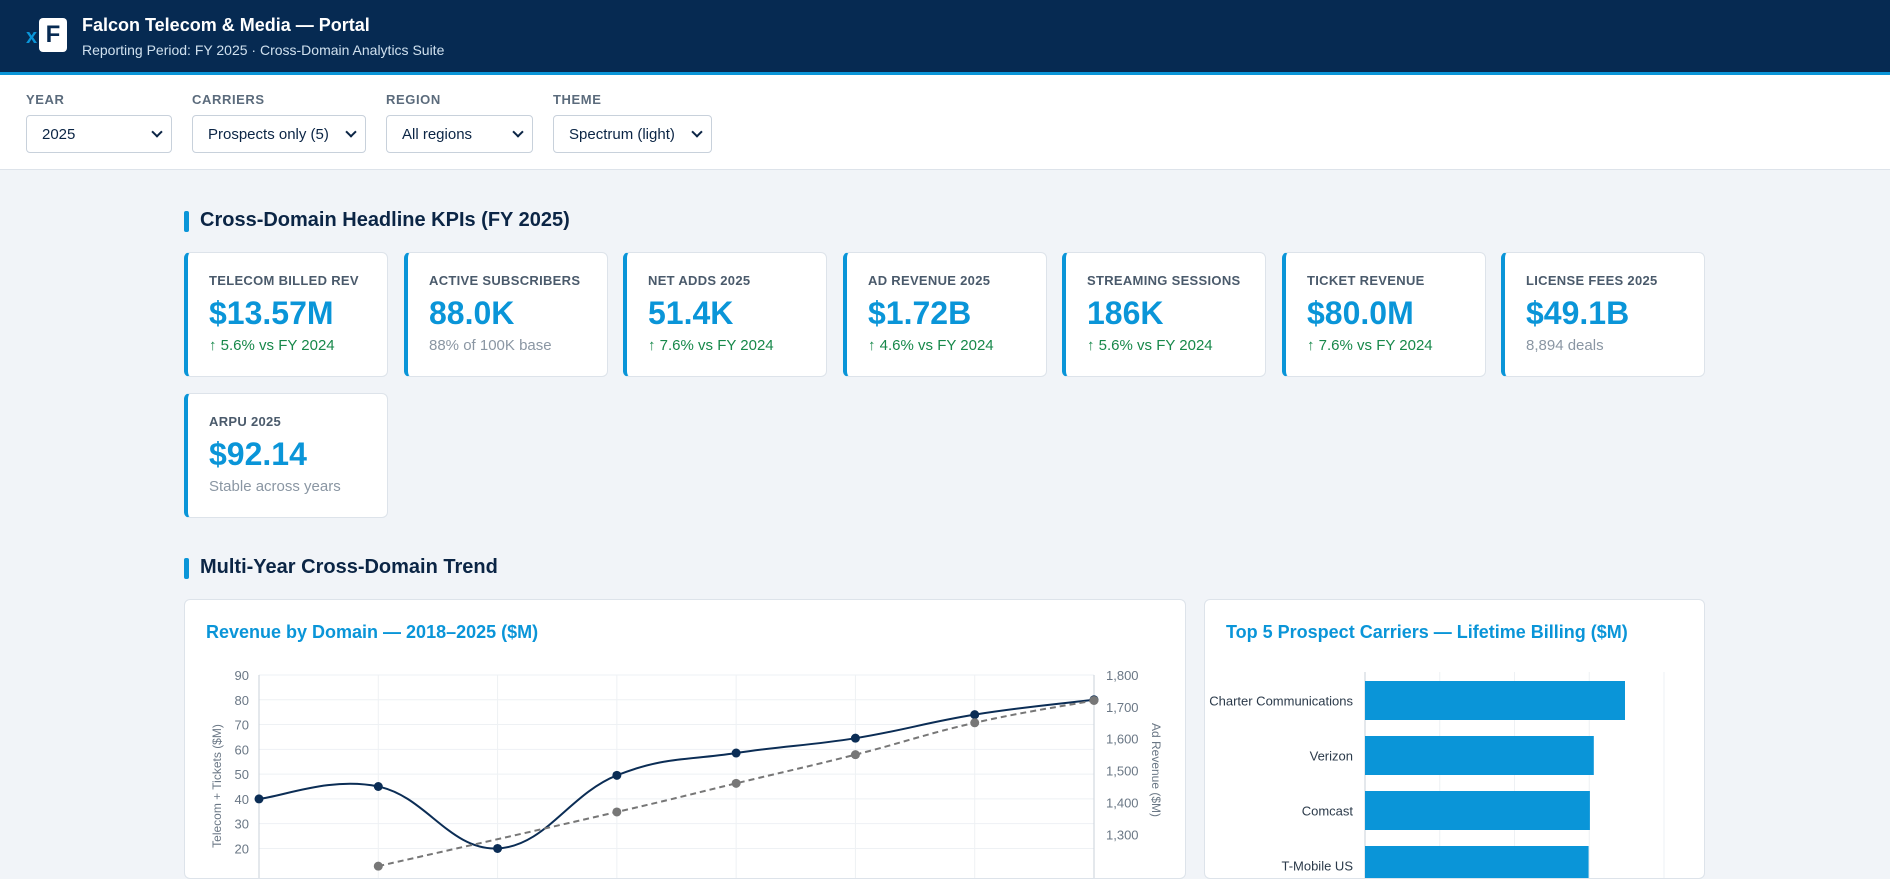  I want to click on kpi-value: $80.0M, so click(1360, 313).